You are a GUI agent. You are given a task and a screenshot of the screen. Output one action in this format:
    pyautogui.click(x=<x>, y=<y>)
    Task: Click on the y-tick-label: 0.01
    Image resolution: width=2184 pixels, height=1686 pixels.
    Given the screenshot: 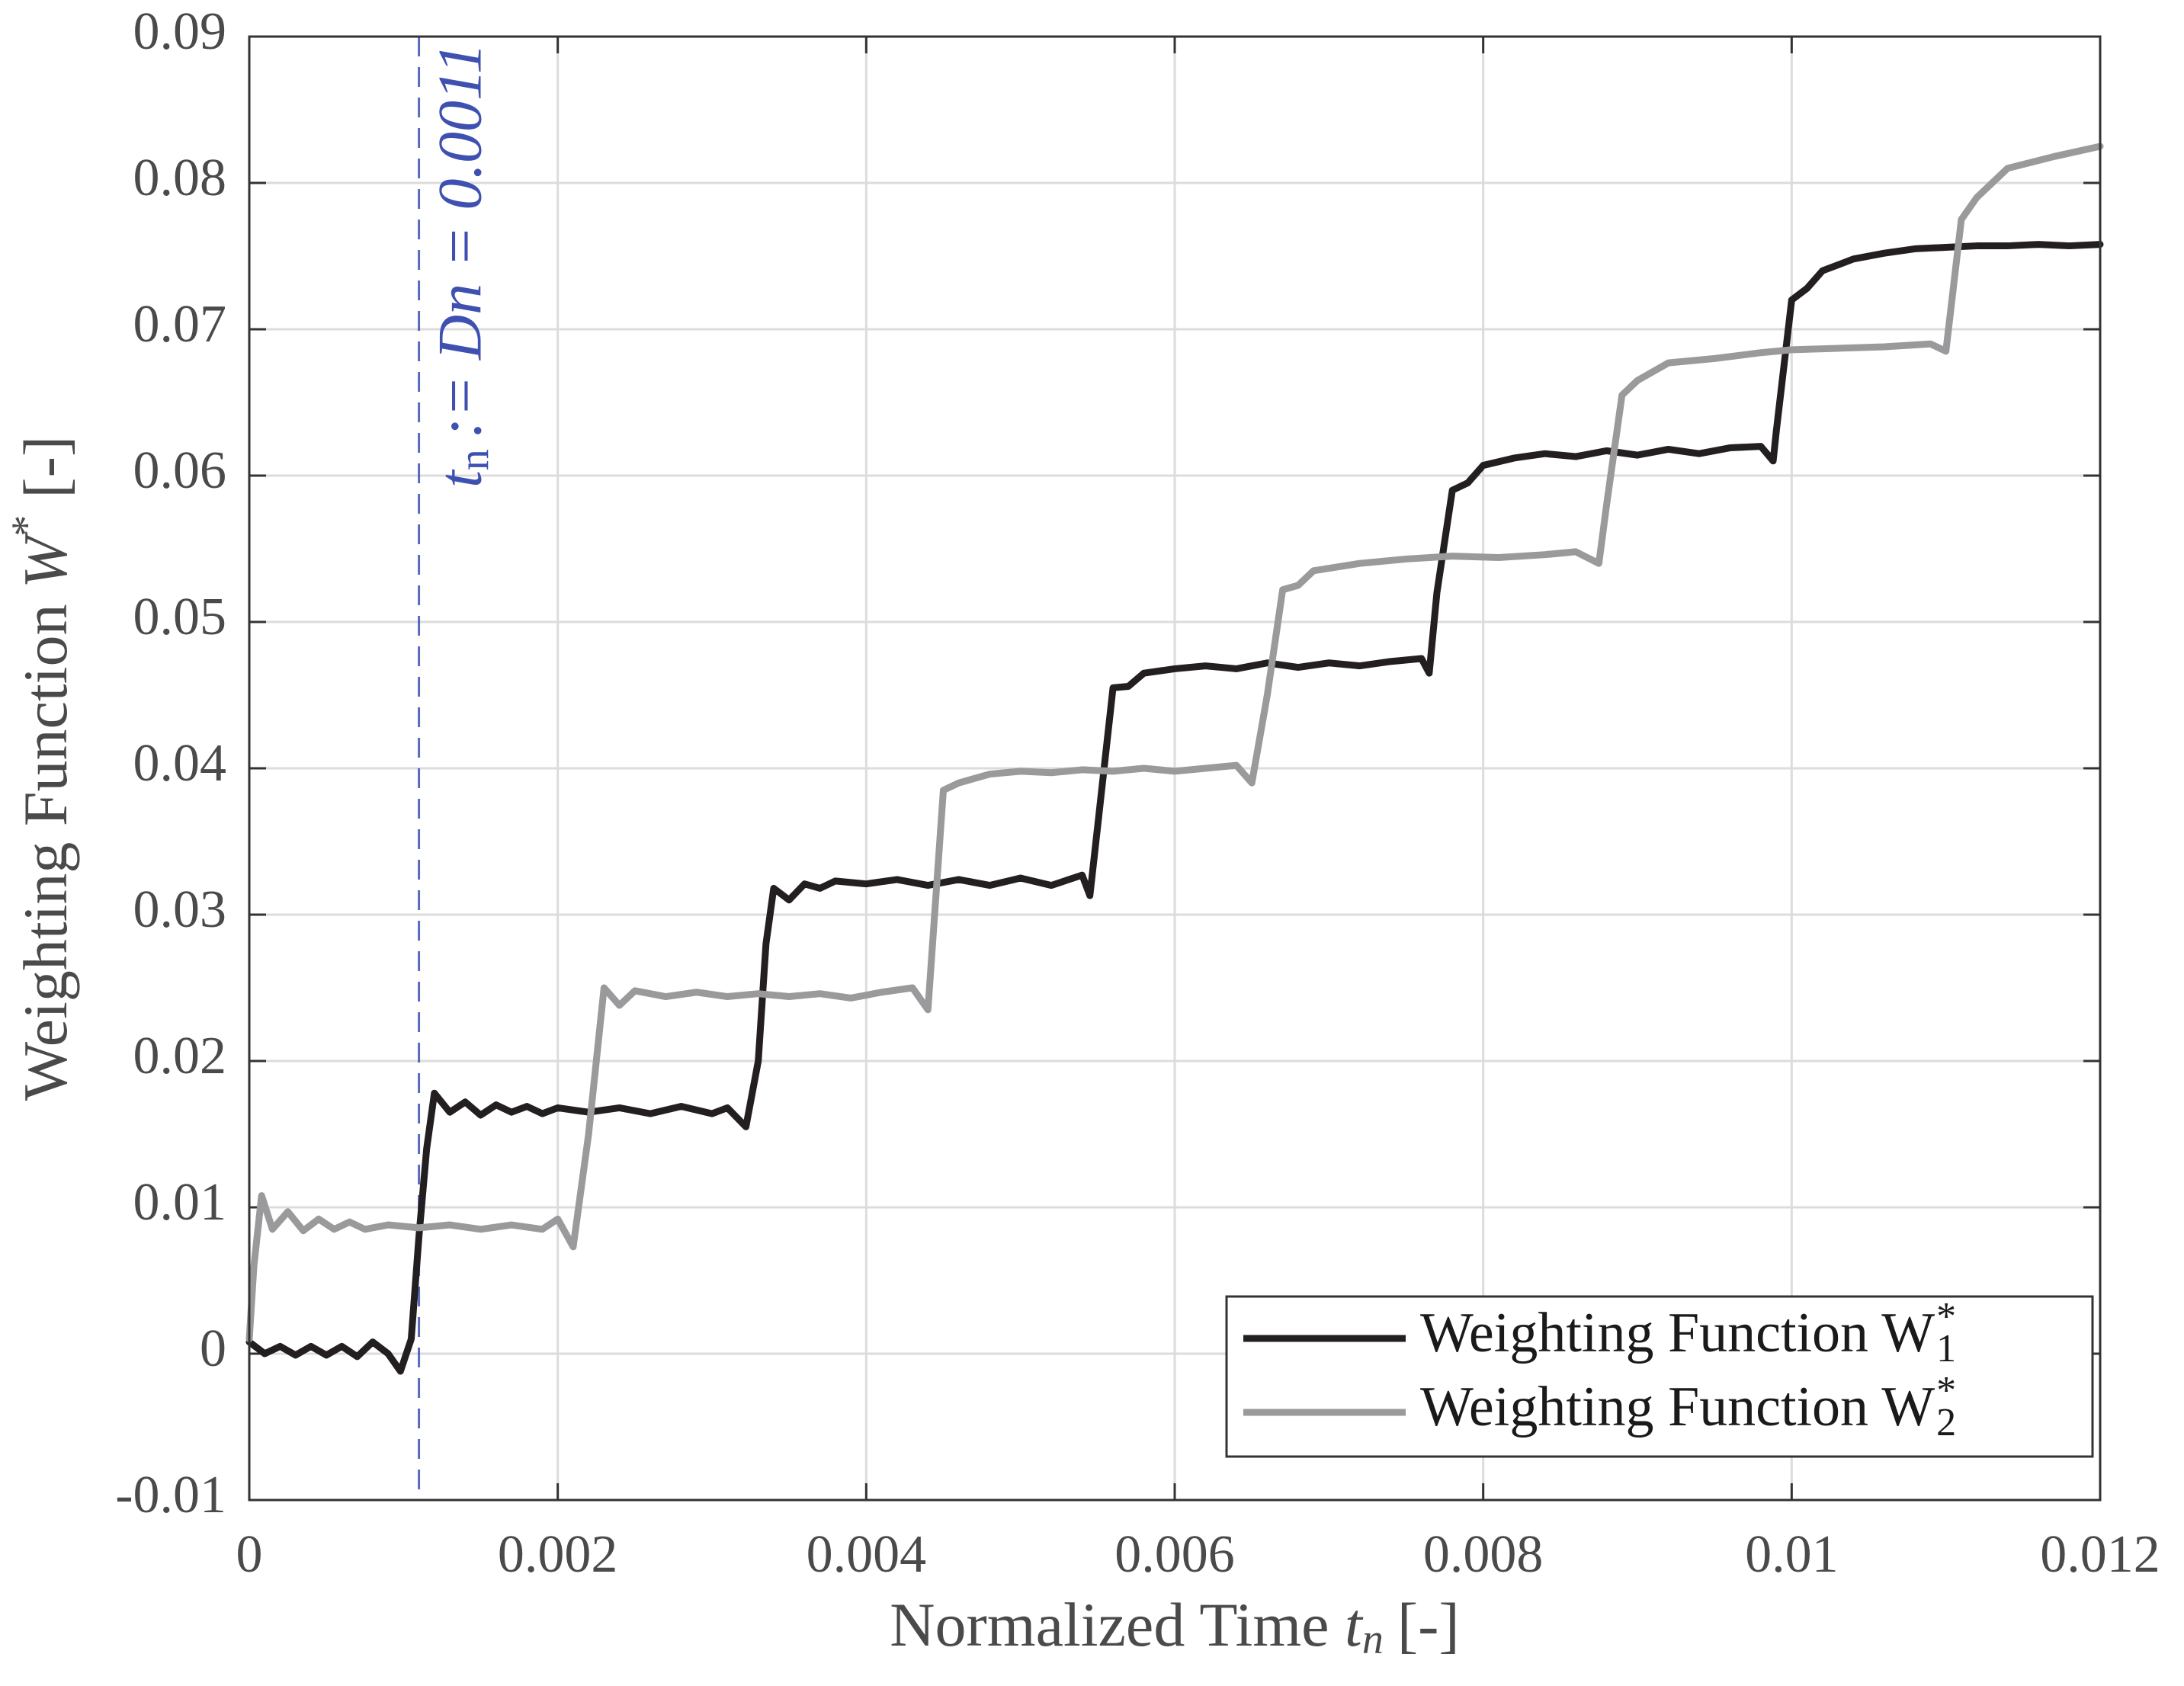 What is the action you would take?
    pyautogui.click(x=180, y=1202)
    